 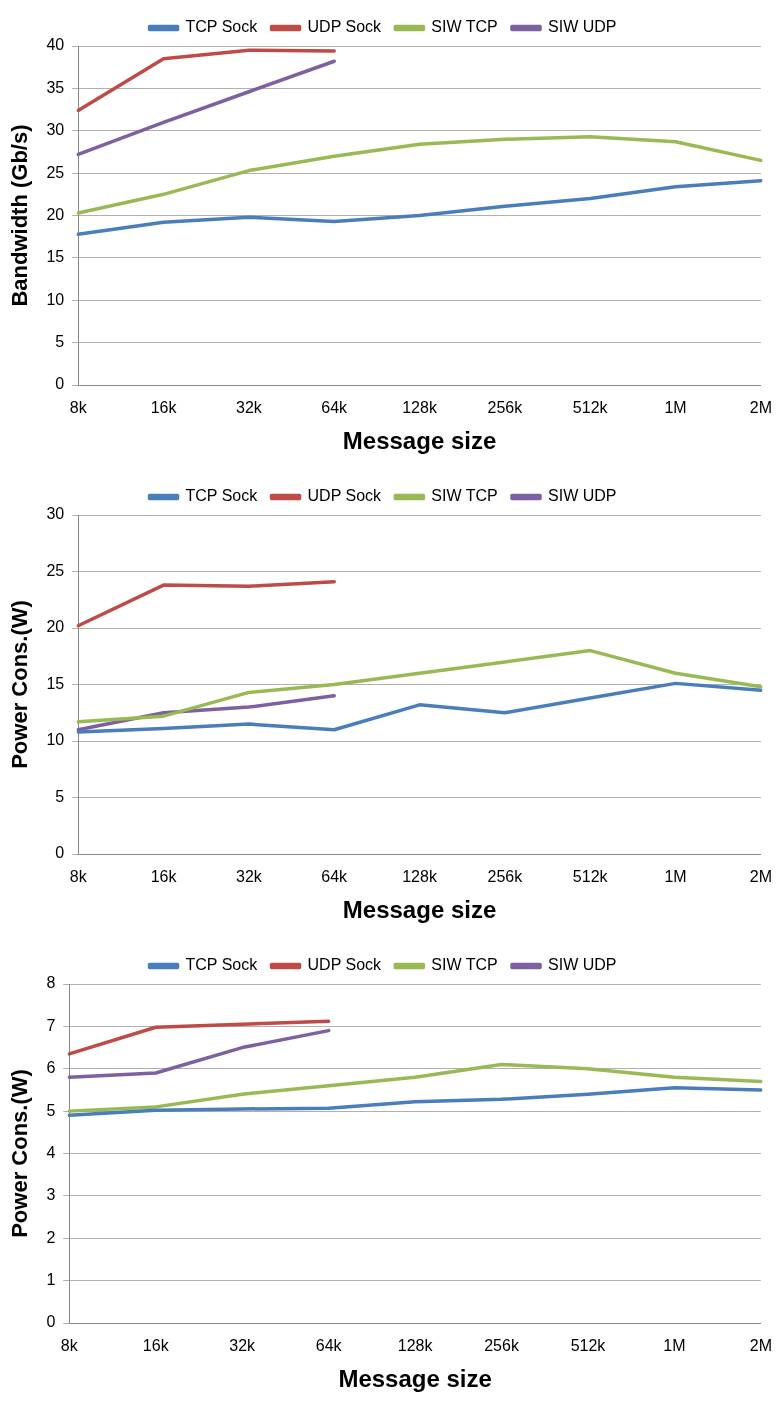 What do you see at coordinates (51, 1195) in the screenshot?
I see `y-tick-label: 3` at bounding box center [51, 1195].